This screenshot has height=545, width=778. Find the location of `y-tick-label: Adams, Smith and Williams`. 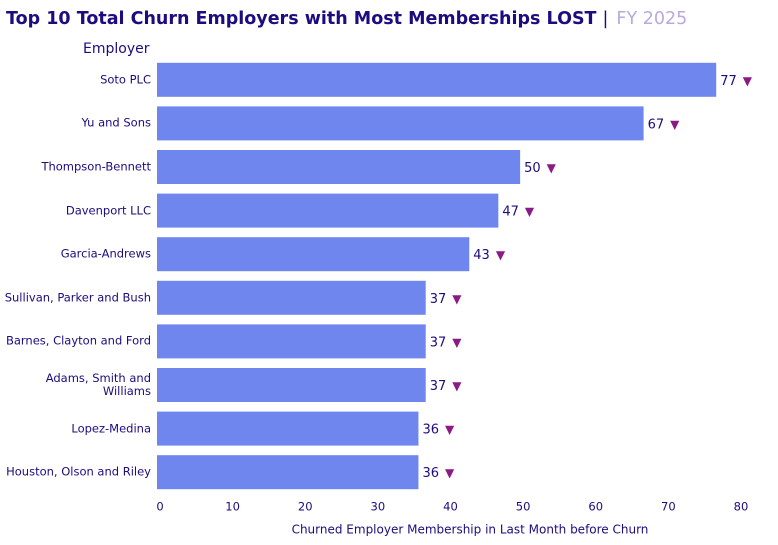

y-tick-label: Adams, Smith and Williams is located at coordinates (98, 384).